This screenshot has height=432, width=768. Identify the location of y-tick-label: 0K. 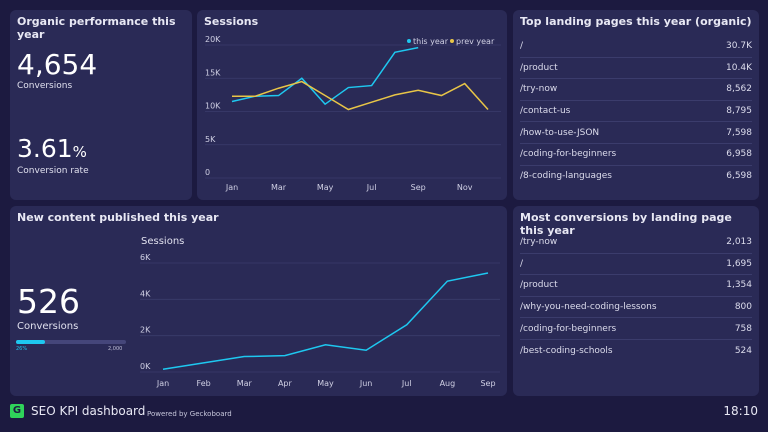
(145, 366).